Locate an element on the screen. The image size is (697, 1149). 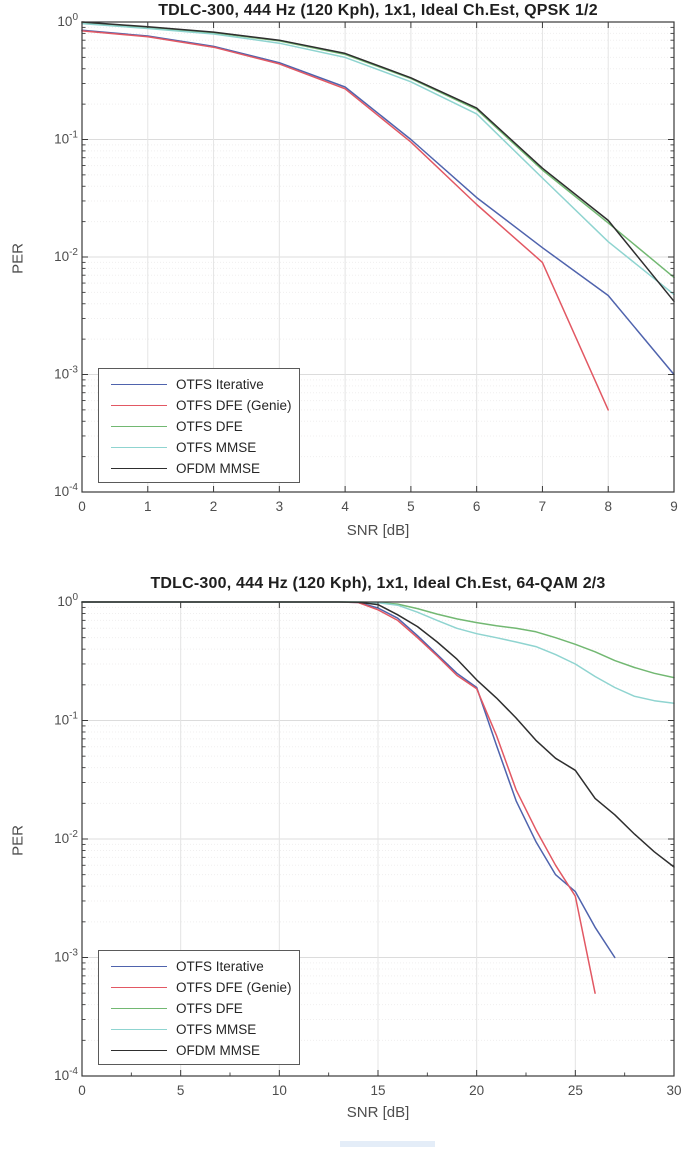
x-tick-label: 6 is located at coordinates (477, 506).